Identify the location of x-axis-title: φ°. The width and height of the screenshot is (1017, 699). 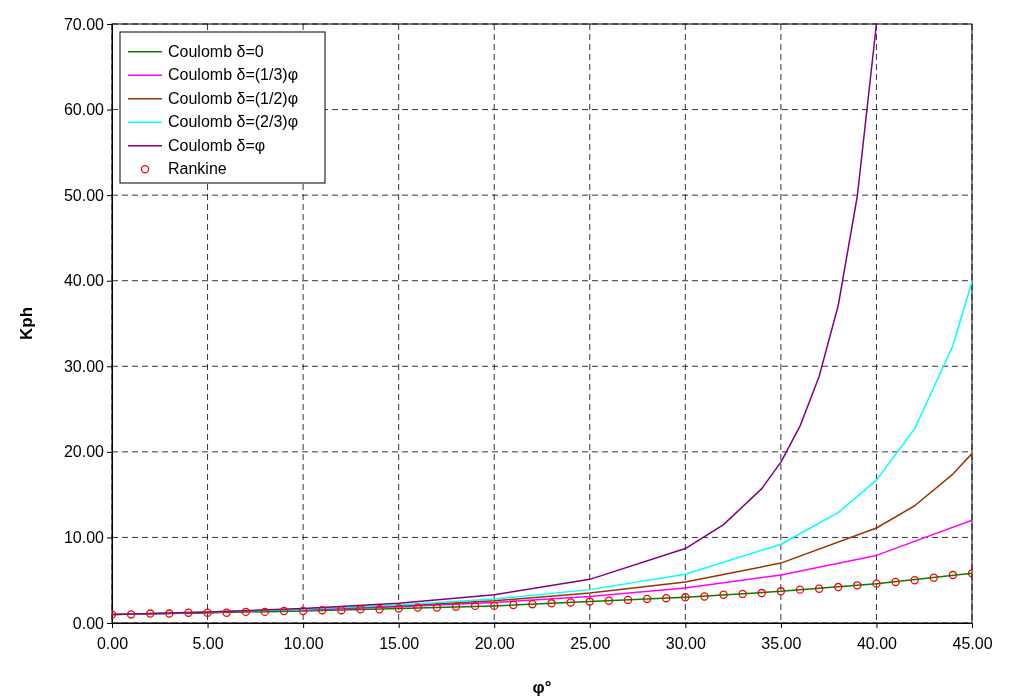
(542, 687).